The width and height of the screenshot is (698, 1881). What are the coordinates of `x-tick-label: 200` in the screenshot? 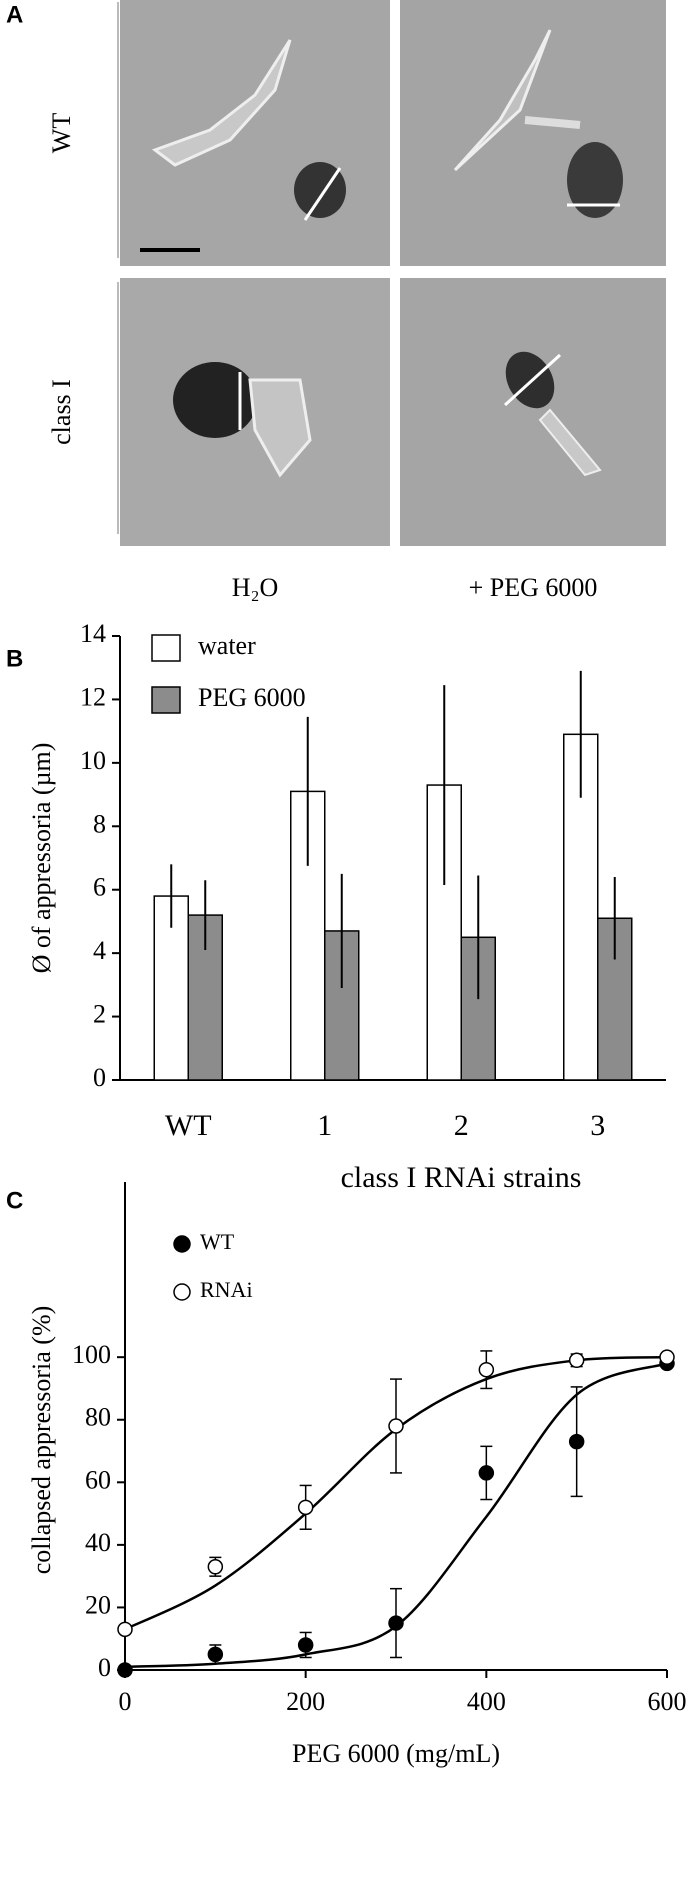 It's located at (305, 1701).